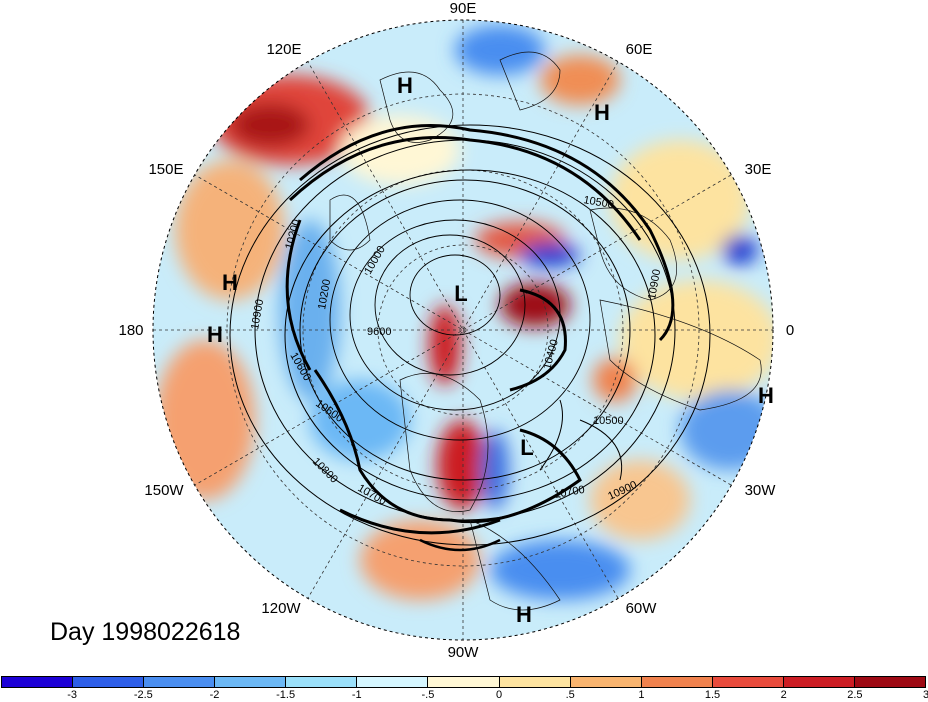 Image resolution: width=928 pixels, height=702 pixels. Describe the element at coordinates (855, 695) in the screenshot. I see `colorbar-tick-label: 2.5` at that location.